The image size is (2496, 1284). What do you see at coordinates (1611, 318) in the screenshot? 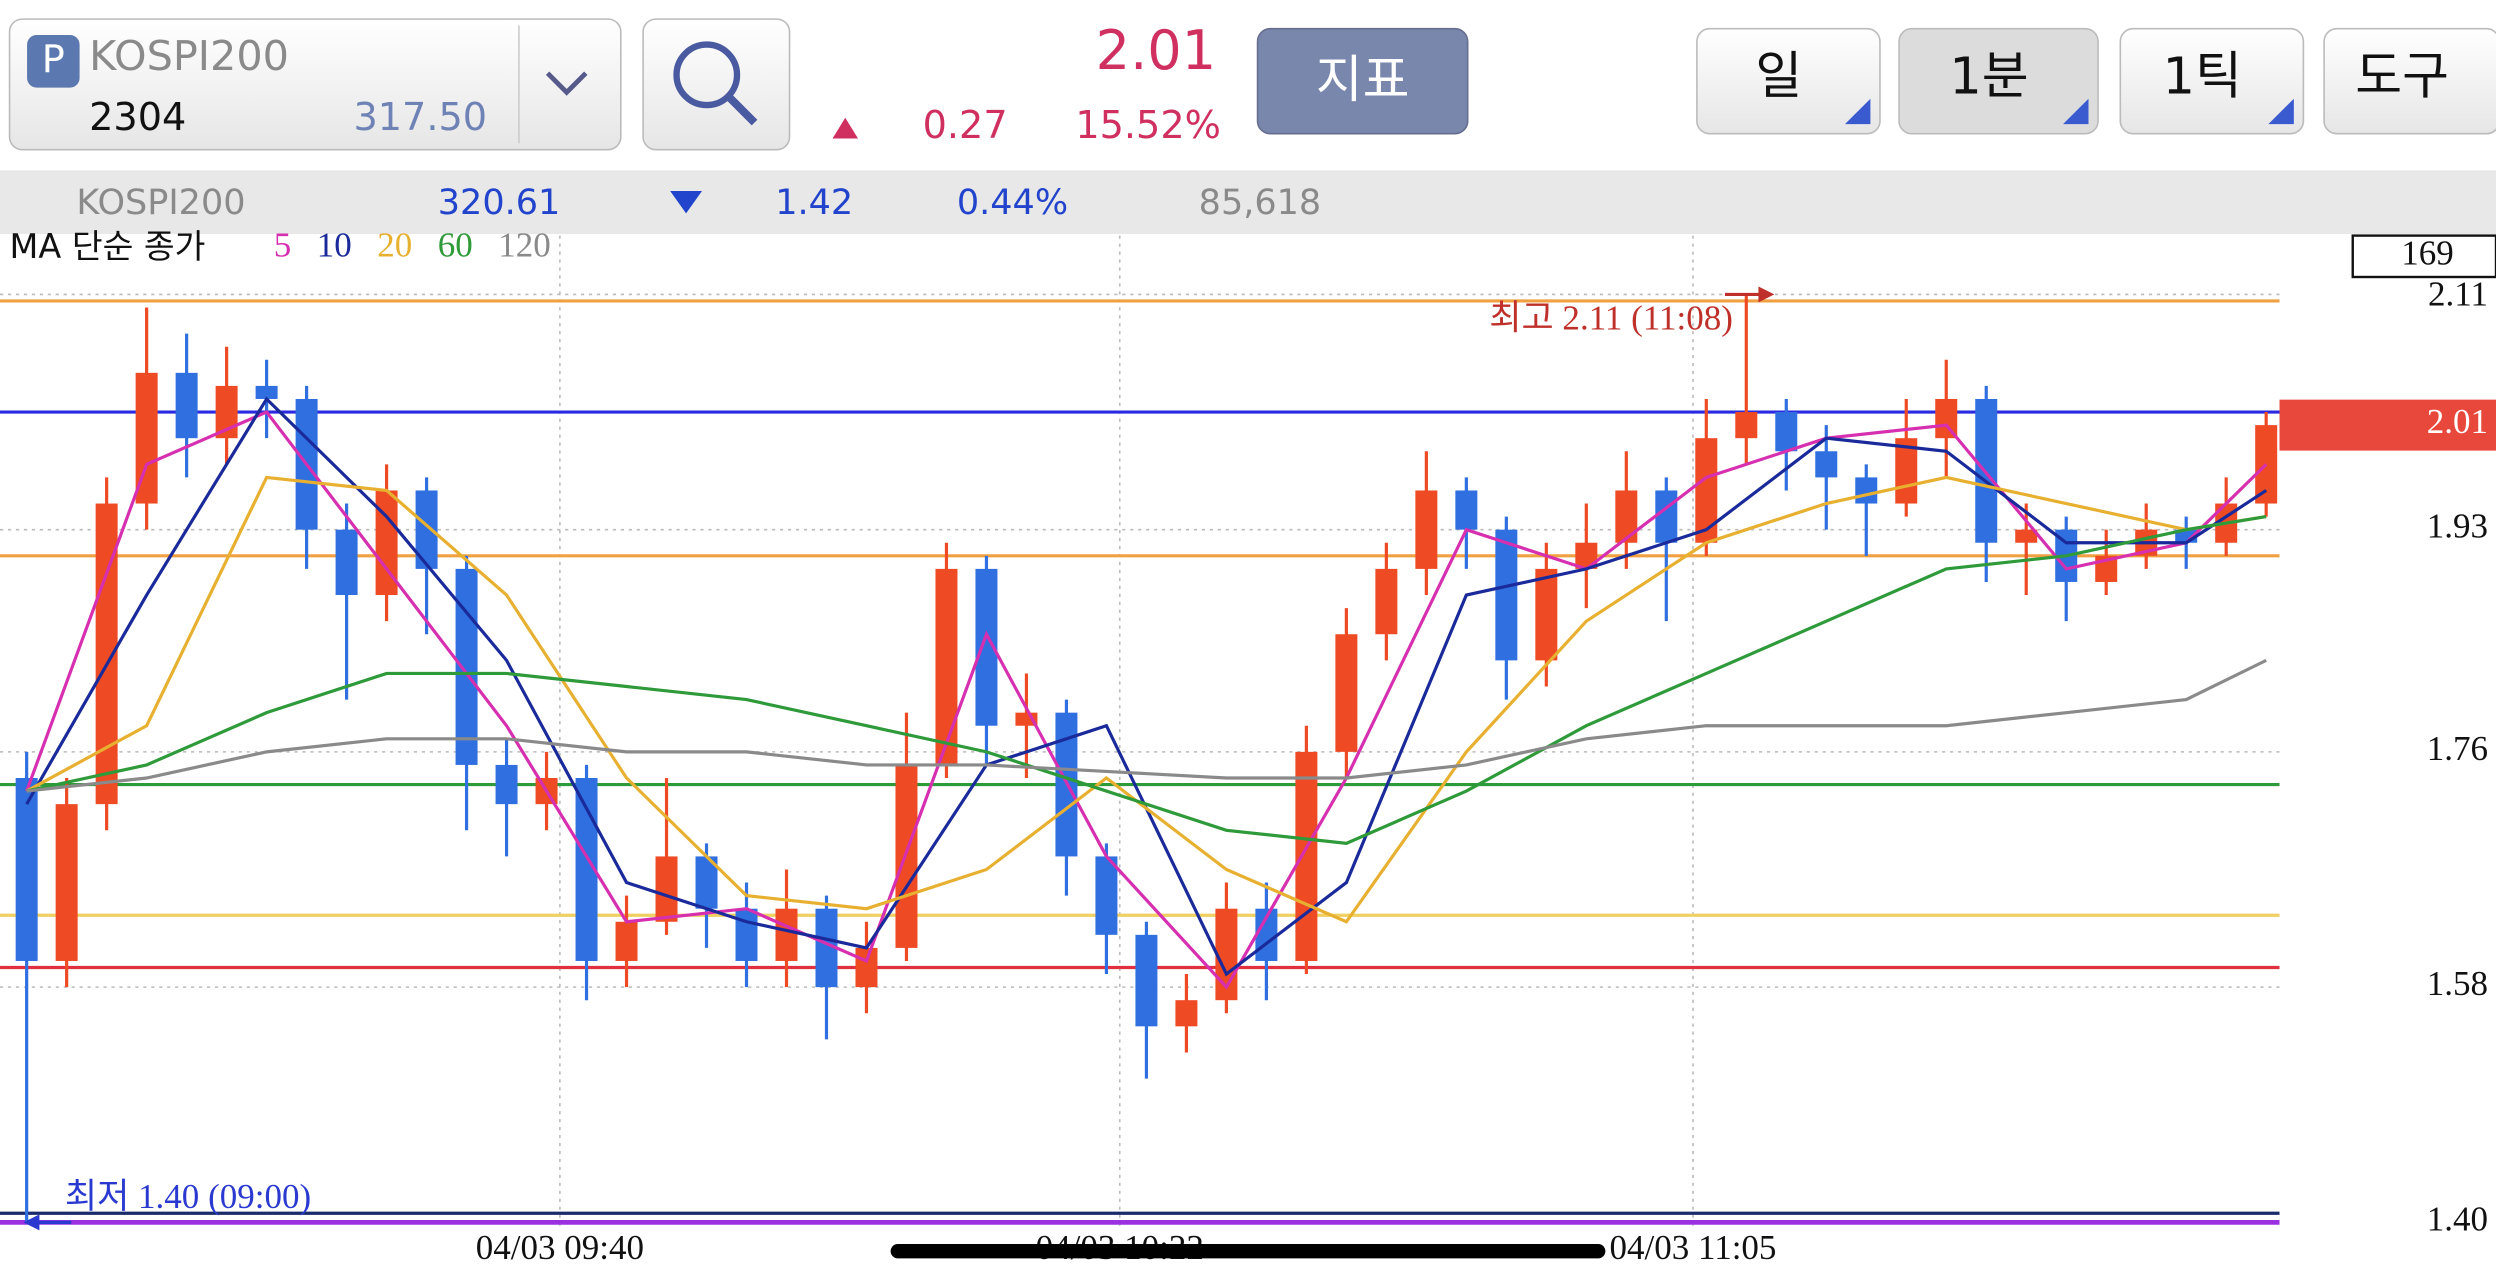
I see `annotation: 최고 2.11 (11:08)` at bounding box center [1611, 318].